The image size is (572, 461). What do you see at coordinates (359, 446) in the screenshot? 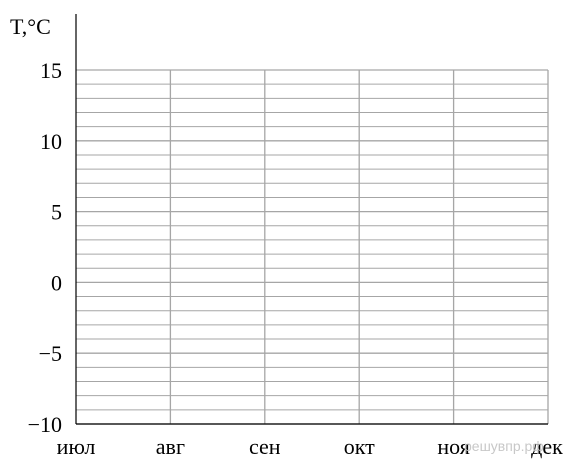
I see `x-tick-label: окт` at bounding box center [359, 446].